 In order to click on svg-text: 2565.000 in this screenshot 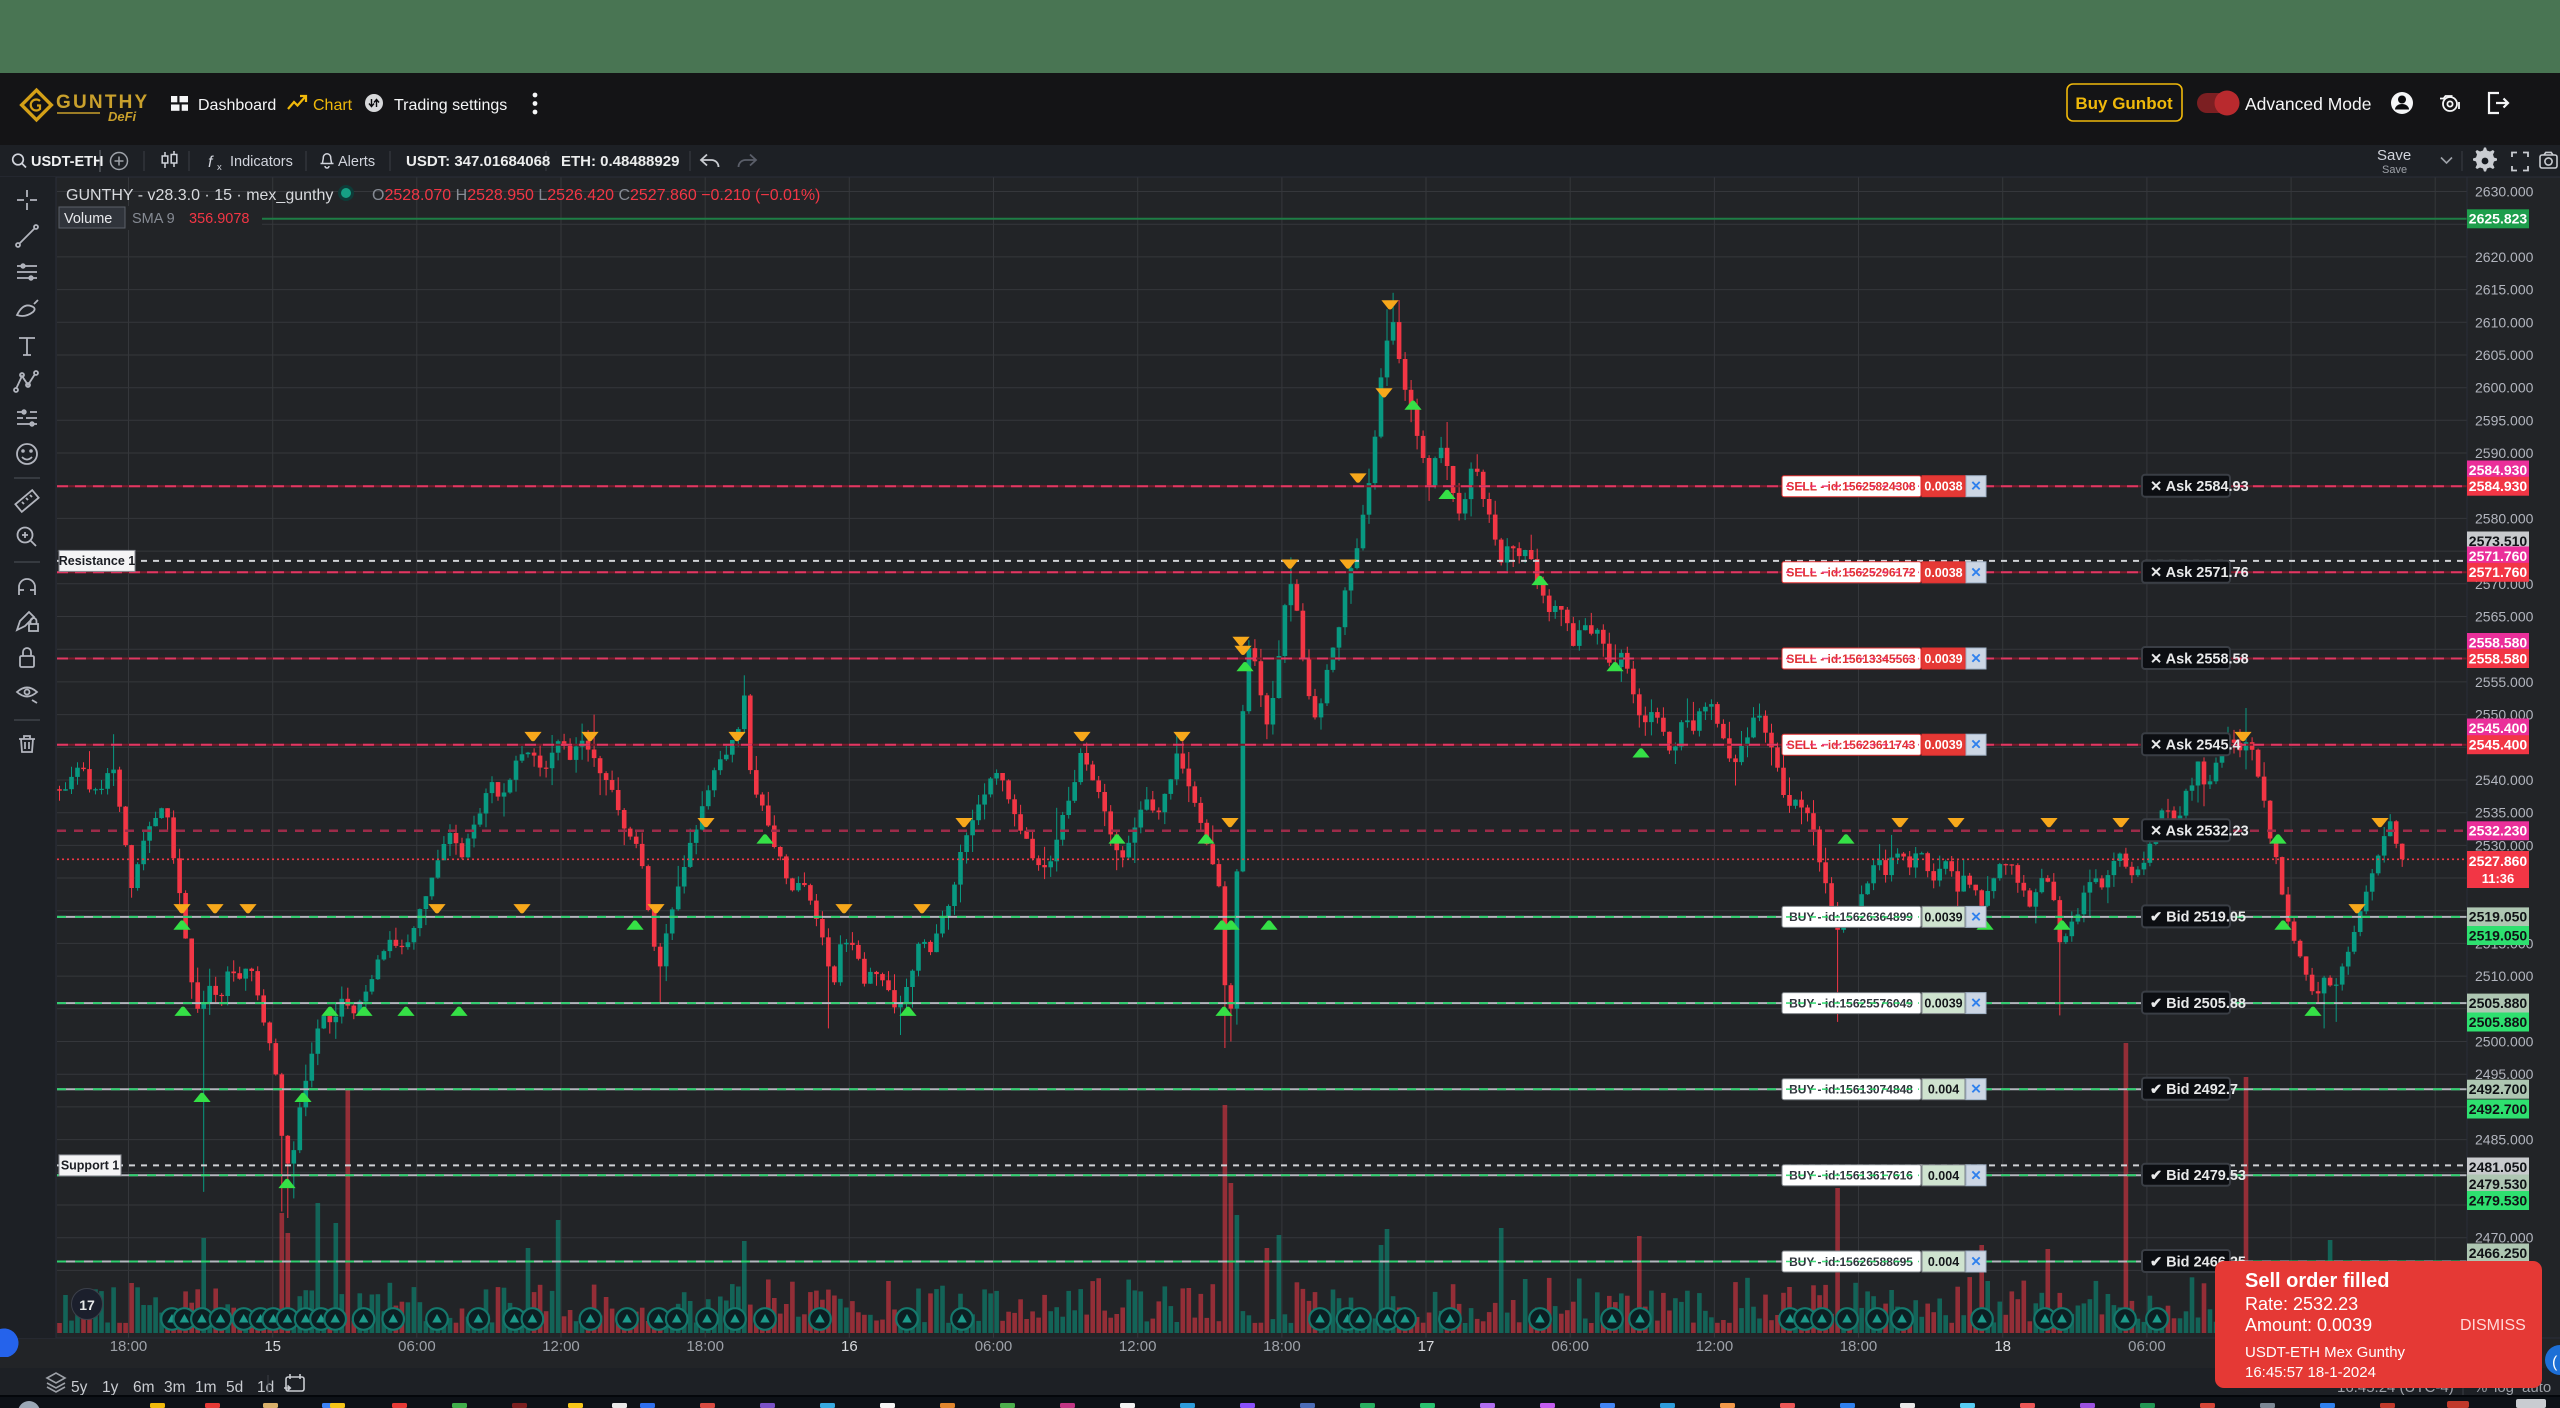, I will do `click(2504, 617)`.